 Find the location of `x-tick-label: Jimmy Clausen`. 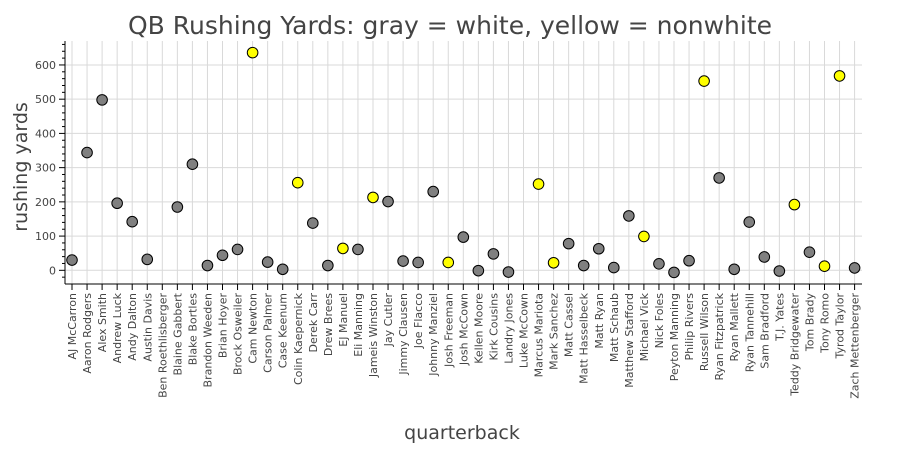

x-tick-label: Jimmy Clausen is located at coordinates (403, 334).